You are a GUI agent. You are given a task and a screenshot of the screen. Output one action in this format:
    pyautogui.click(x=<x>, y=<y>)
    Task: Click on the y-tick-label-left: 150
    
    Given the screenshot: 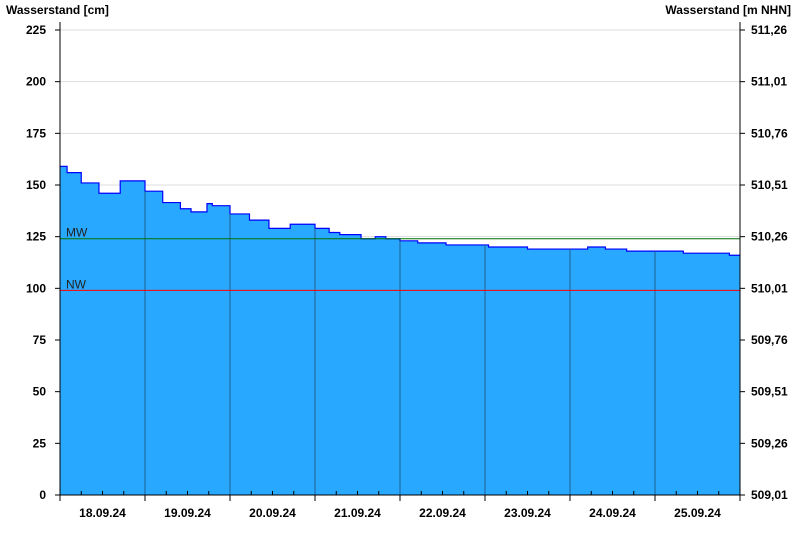 What is the action you would take?
    pyautogui.click(x=36, y=185)
    